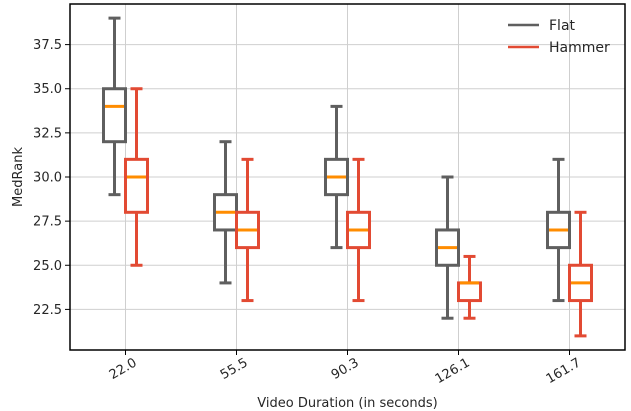 The width and height of the screenshot is (631, 411). I want to click on y-tick-label: 25.0, so click(47, 266).